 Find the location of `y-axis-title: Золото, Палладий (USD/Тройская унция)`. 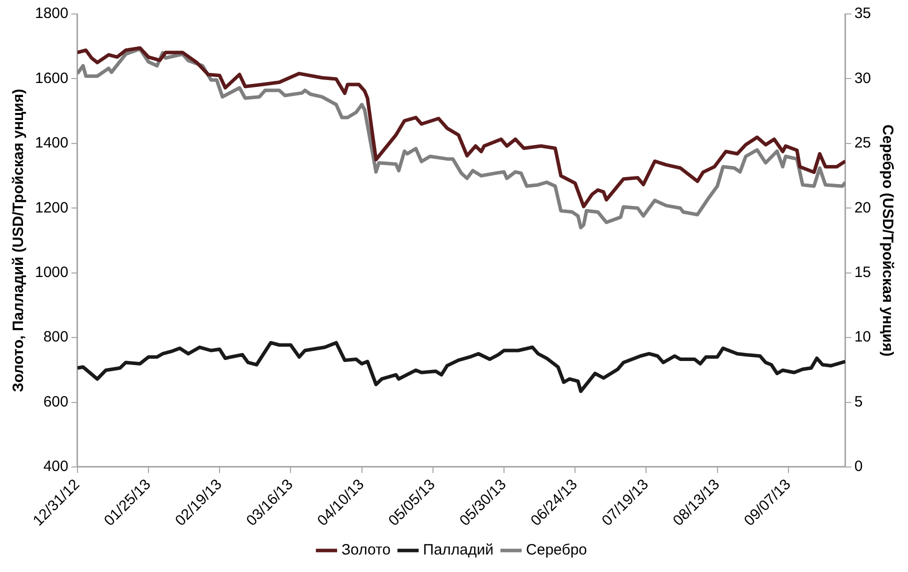

y-axis-title: Золото, Палладий (USD/Тройская унция) is located at coordinates (19, 240).